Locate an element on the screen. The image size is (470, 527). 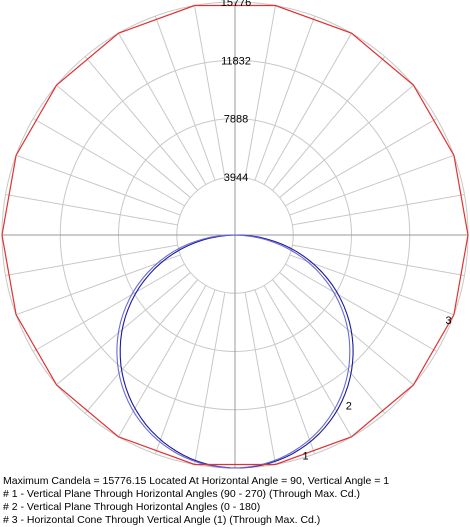
series-2-label: 2 is located at coordinates (349, 407).